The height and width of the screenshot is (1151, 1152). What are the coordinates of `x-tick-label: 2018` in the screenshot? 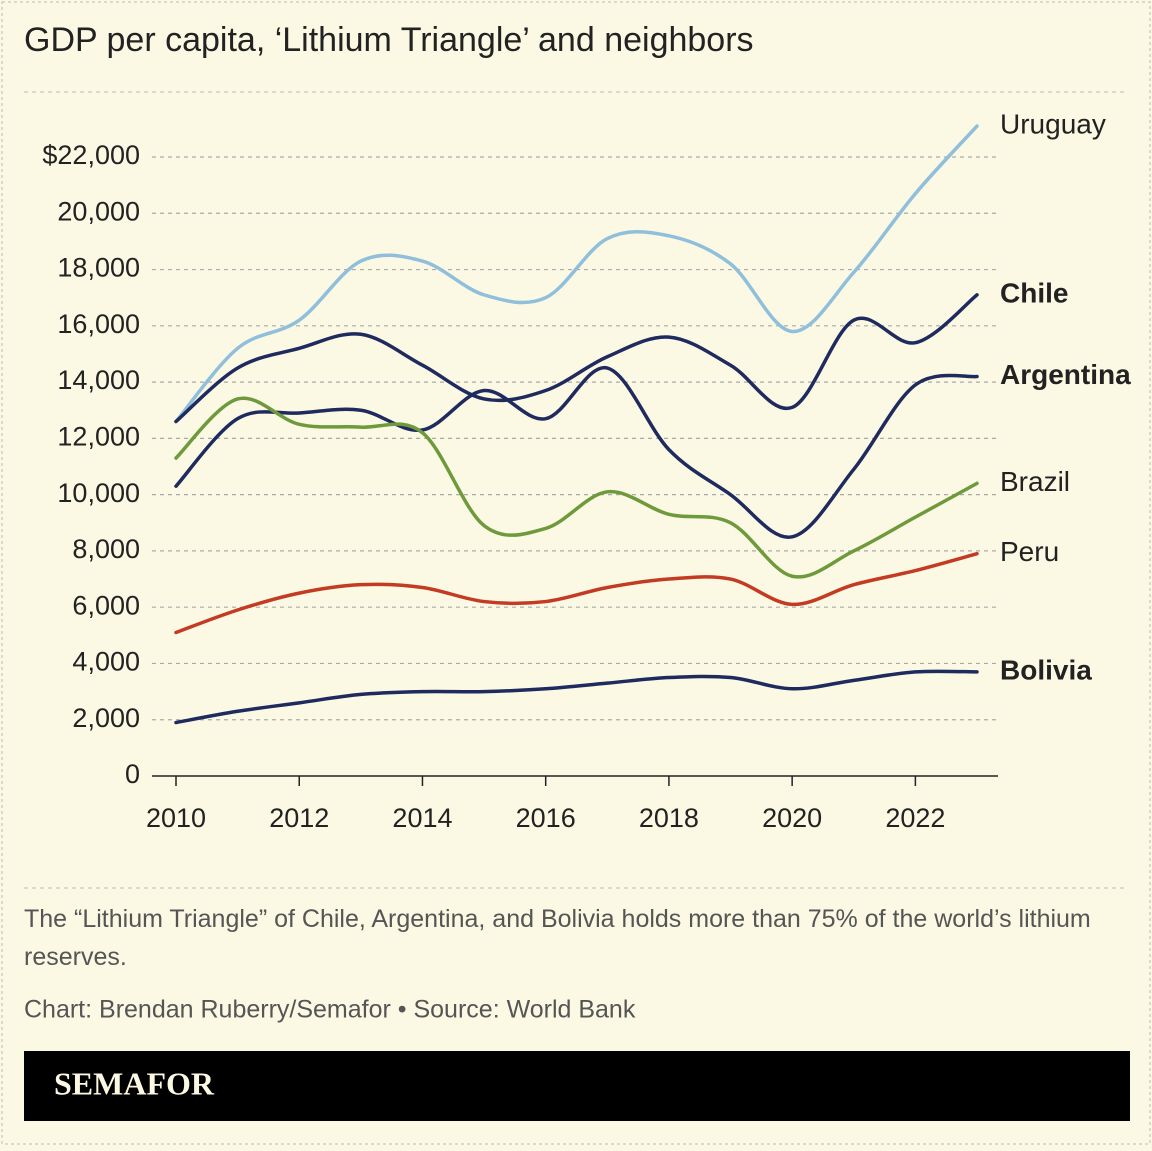 It's located at (669, 818).